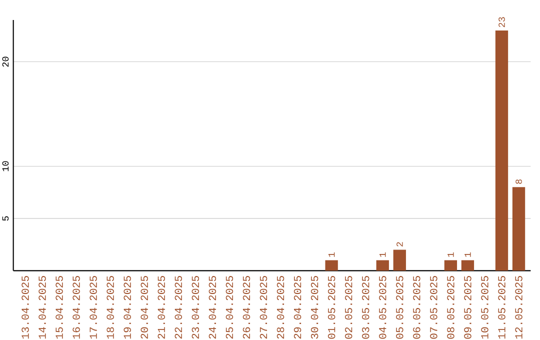 Image resolution: width=540 pixels, height=340 pixels. Describe the element at coordinates (5, 218) in the screenshot. I see `y-tick-label: 5` at that location.